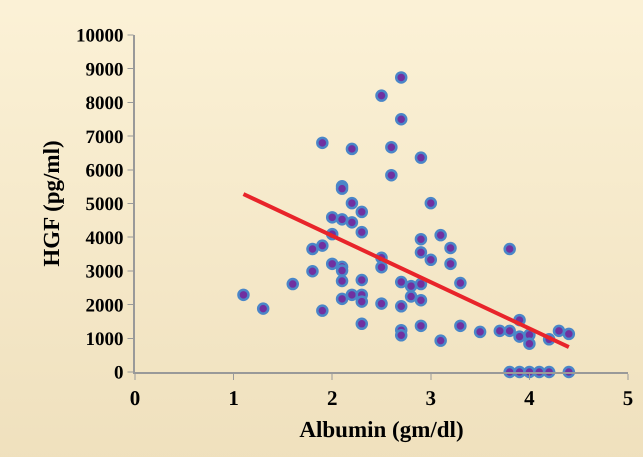  Describe the element at coordinates (135, 398) in the screenshot. I see `x-tick-label: 0` at that location.